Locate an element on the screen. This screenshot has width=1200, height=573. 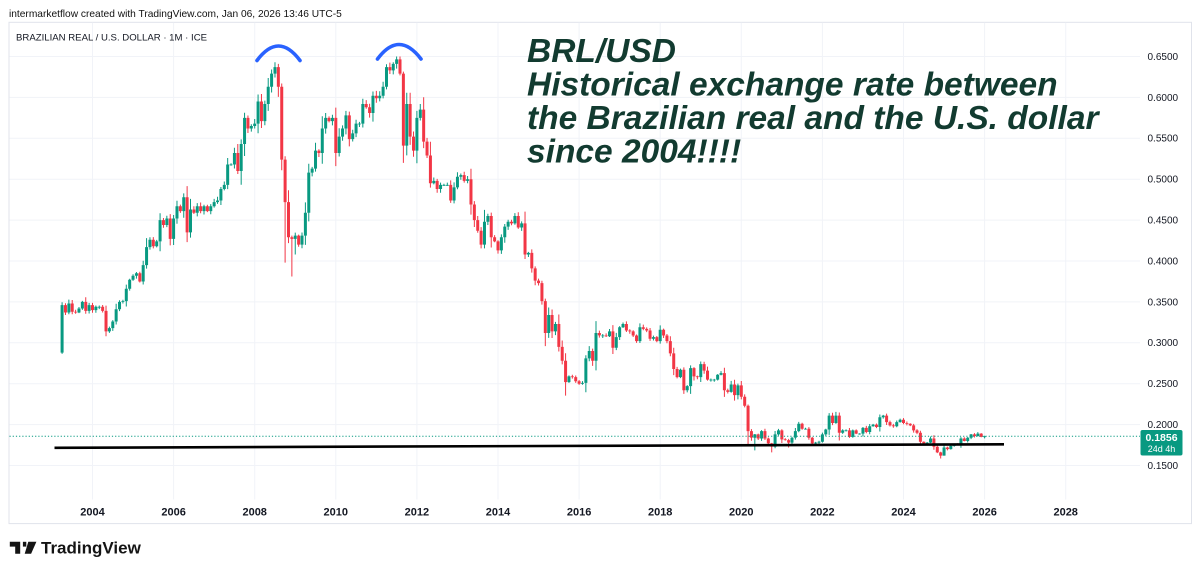
svg-text: 0.3000 is located at coordinates (1163, 343).